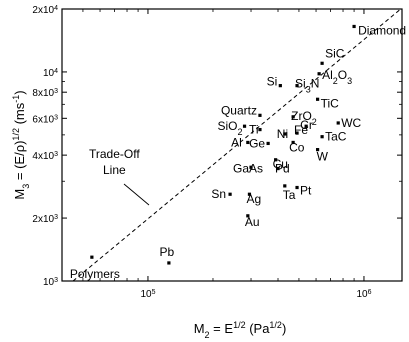 This screenshot has width=409, height=342. What do you see at coordinates (363, 295) in the screenshot?
I see `x-tick-label: 10⁶` at bounding box center [363, 295].